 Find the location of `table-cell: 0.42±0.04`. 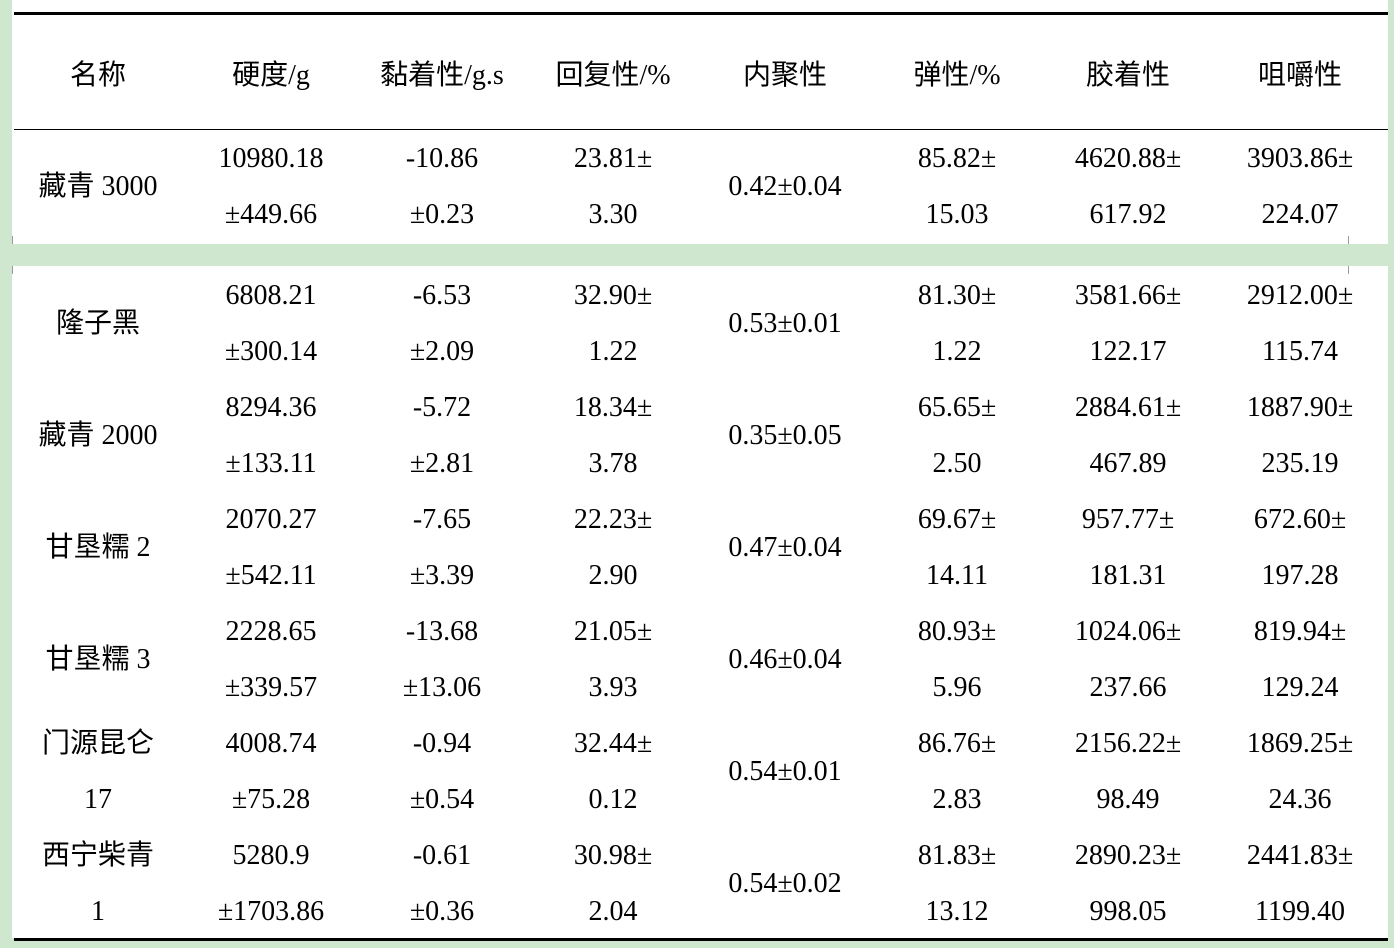

table-cell: 0.42±0.04 is located at coordinates (785, 187).